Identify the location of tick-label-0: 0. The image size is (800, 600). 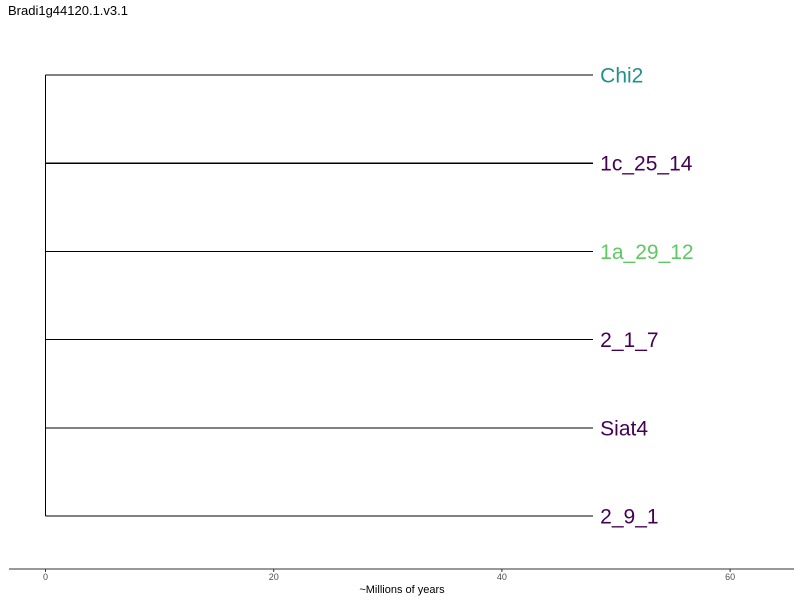
(45, 577).